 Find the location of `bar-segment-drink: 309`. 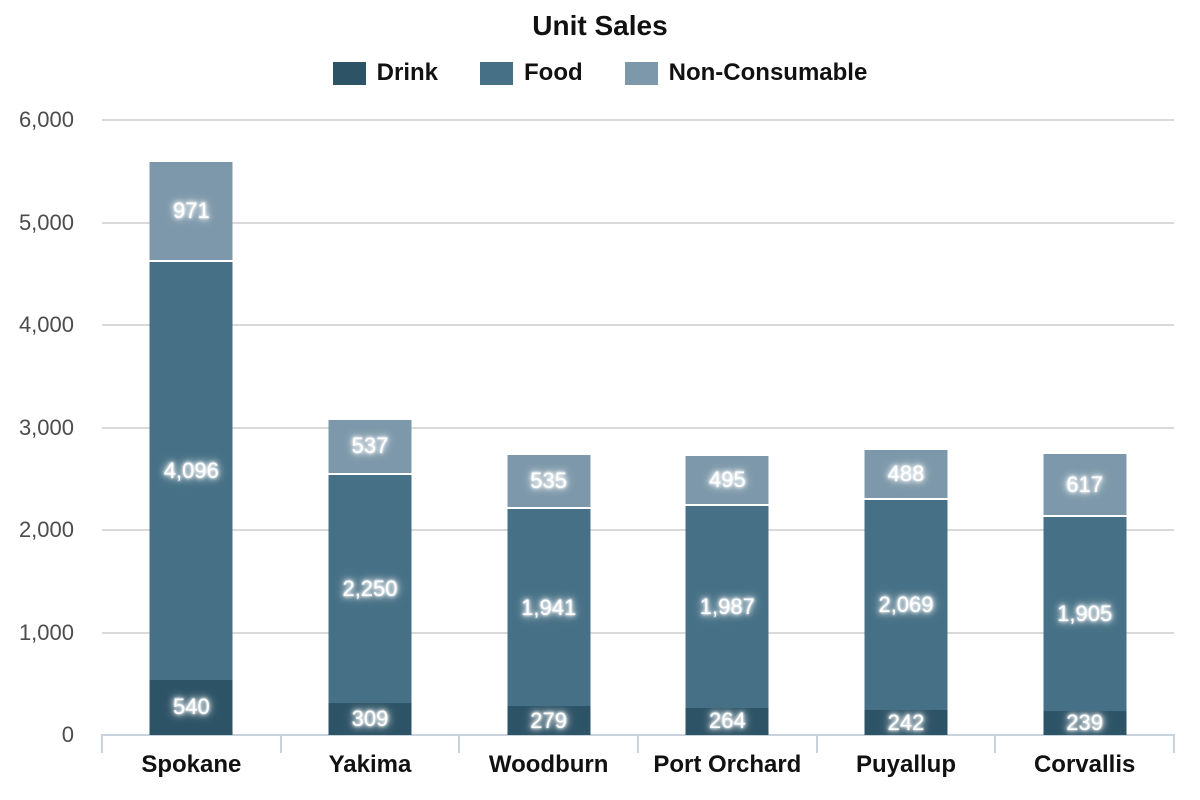

bar-segment-drink: 309 is located at coordinates (370, 719).